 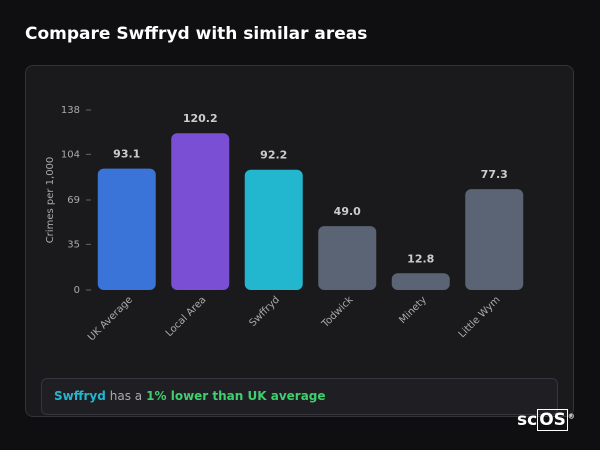 I want to click on x-tick-label: Todwick, so click(x=337, y=312).